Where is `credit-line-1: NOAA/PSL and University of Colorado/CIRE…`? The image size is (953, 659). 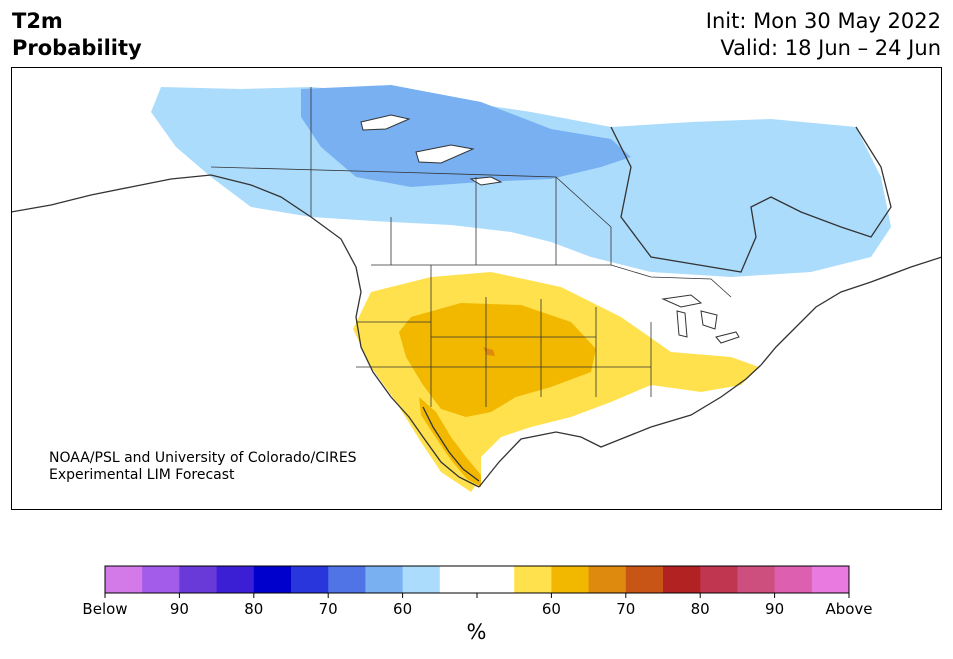 credit-line-1: NOAA/PSL and University of Colorado/CIRE… is located at coordinates (203, 458).